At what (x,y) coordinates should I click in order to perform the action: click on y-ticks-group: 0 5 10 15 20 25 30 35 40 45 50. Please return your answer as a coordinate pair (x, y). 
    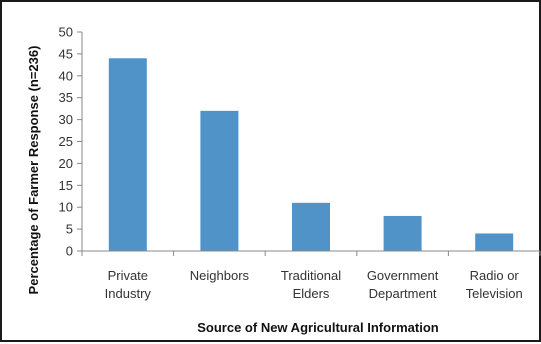
    Looking at the image, I should click on (70, 142).